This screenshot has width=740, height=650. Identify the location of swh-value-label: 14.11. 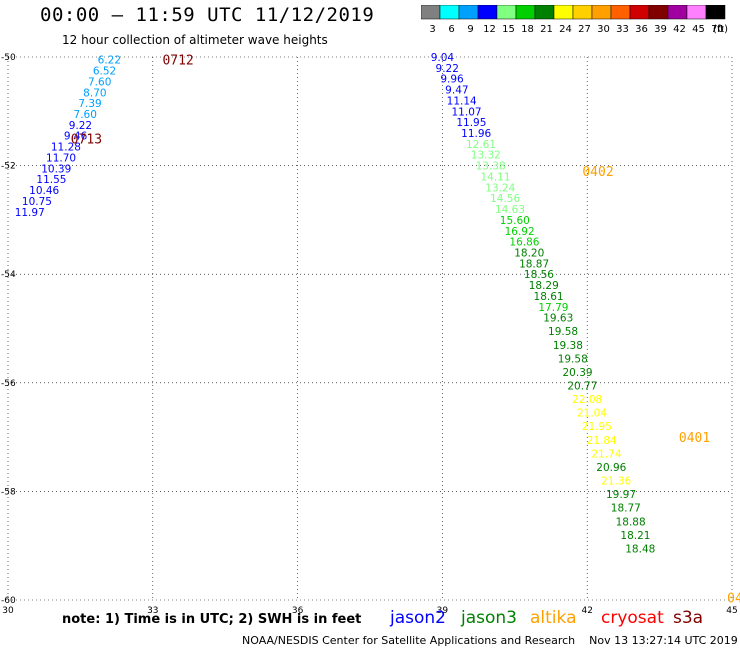
(495, 177).